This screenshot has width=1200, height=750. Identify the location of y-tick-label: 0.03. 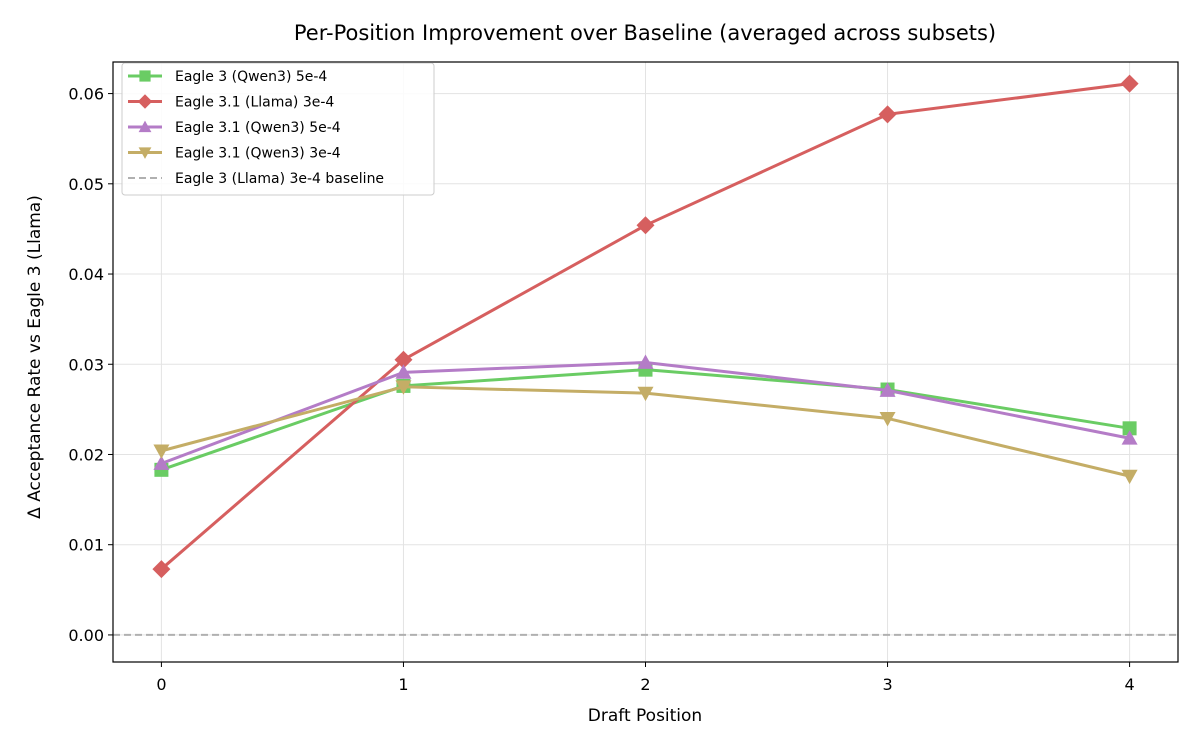
(86, 364).